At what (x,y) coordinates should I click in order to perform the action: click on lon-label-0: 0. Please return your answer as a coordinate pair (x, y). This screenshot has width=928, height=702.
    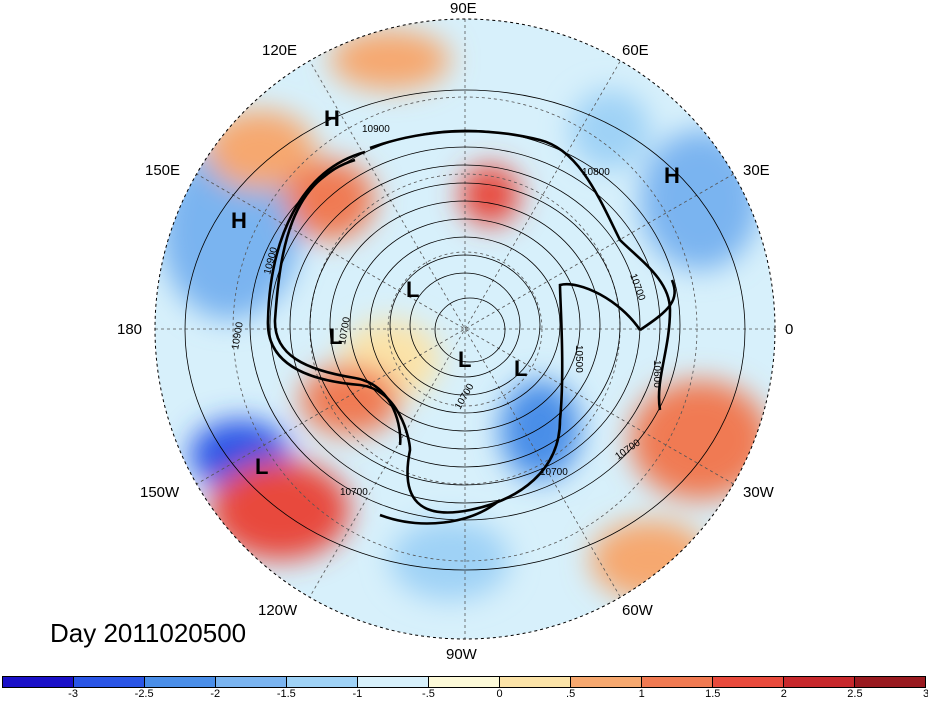
    Looking at the image, I should click on (789, 329).